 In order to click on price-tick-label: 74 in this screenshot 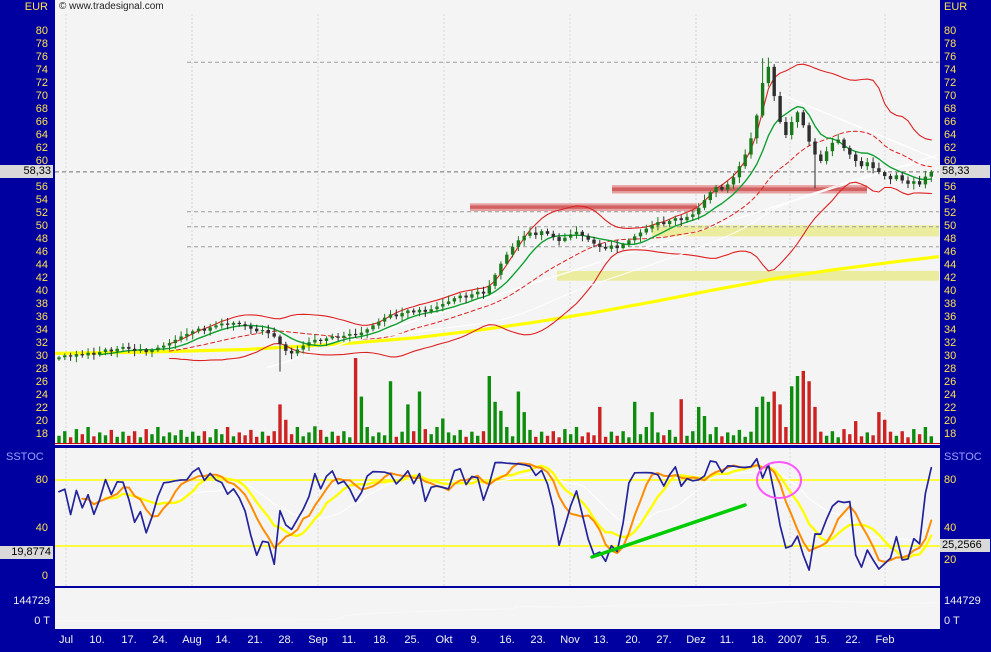, I will do `click(41, 70)`.